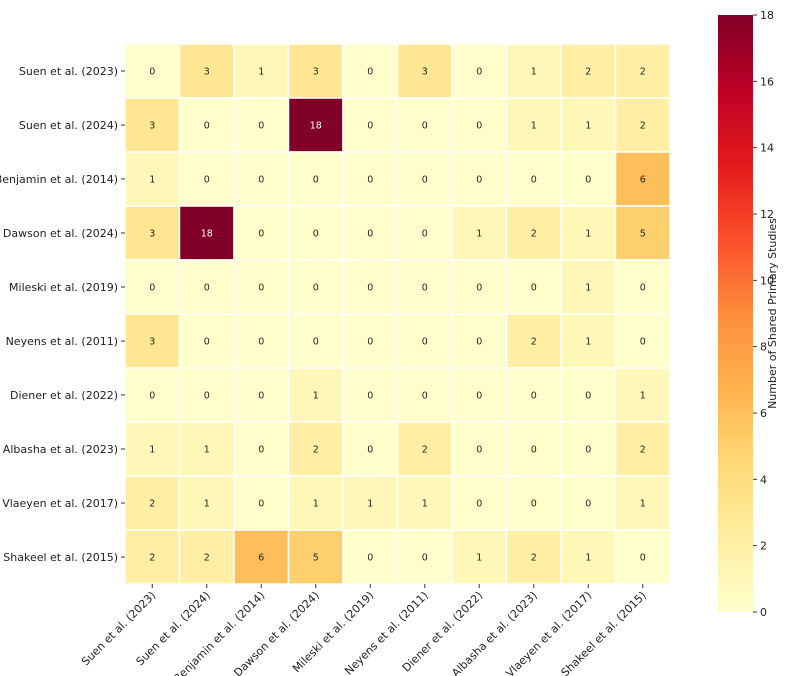 The width and height of the screenshot is (787, 676). Describe the element at coordinates (767, 148) in the screenshot. I see `colorbar-tick-label: 14` at that location.